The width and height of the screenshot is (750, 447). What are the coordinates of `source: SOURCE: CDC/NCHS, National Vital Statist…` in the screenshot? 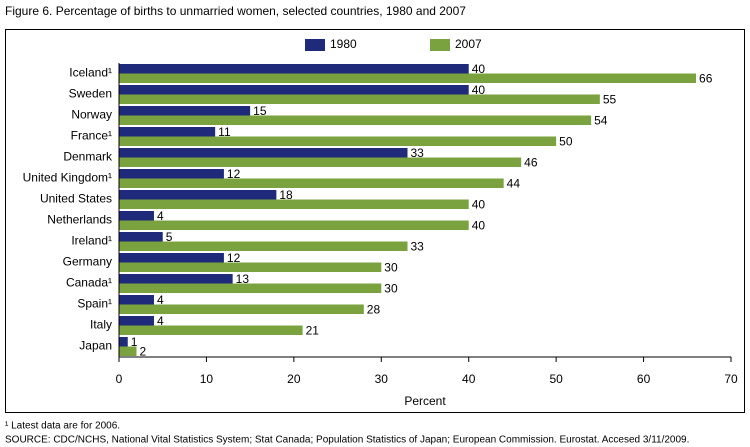 It's located at (347, 440).